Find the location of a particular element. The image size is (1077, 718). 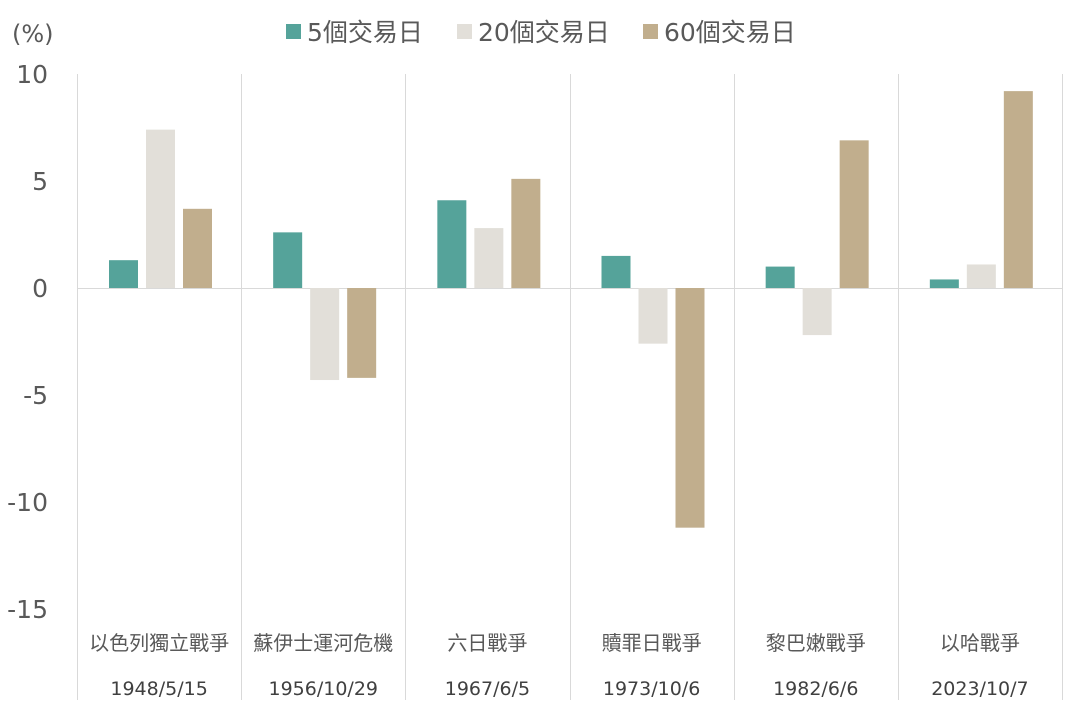

y-tick-label: -15 is located at coordinates (27, 609).